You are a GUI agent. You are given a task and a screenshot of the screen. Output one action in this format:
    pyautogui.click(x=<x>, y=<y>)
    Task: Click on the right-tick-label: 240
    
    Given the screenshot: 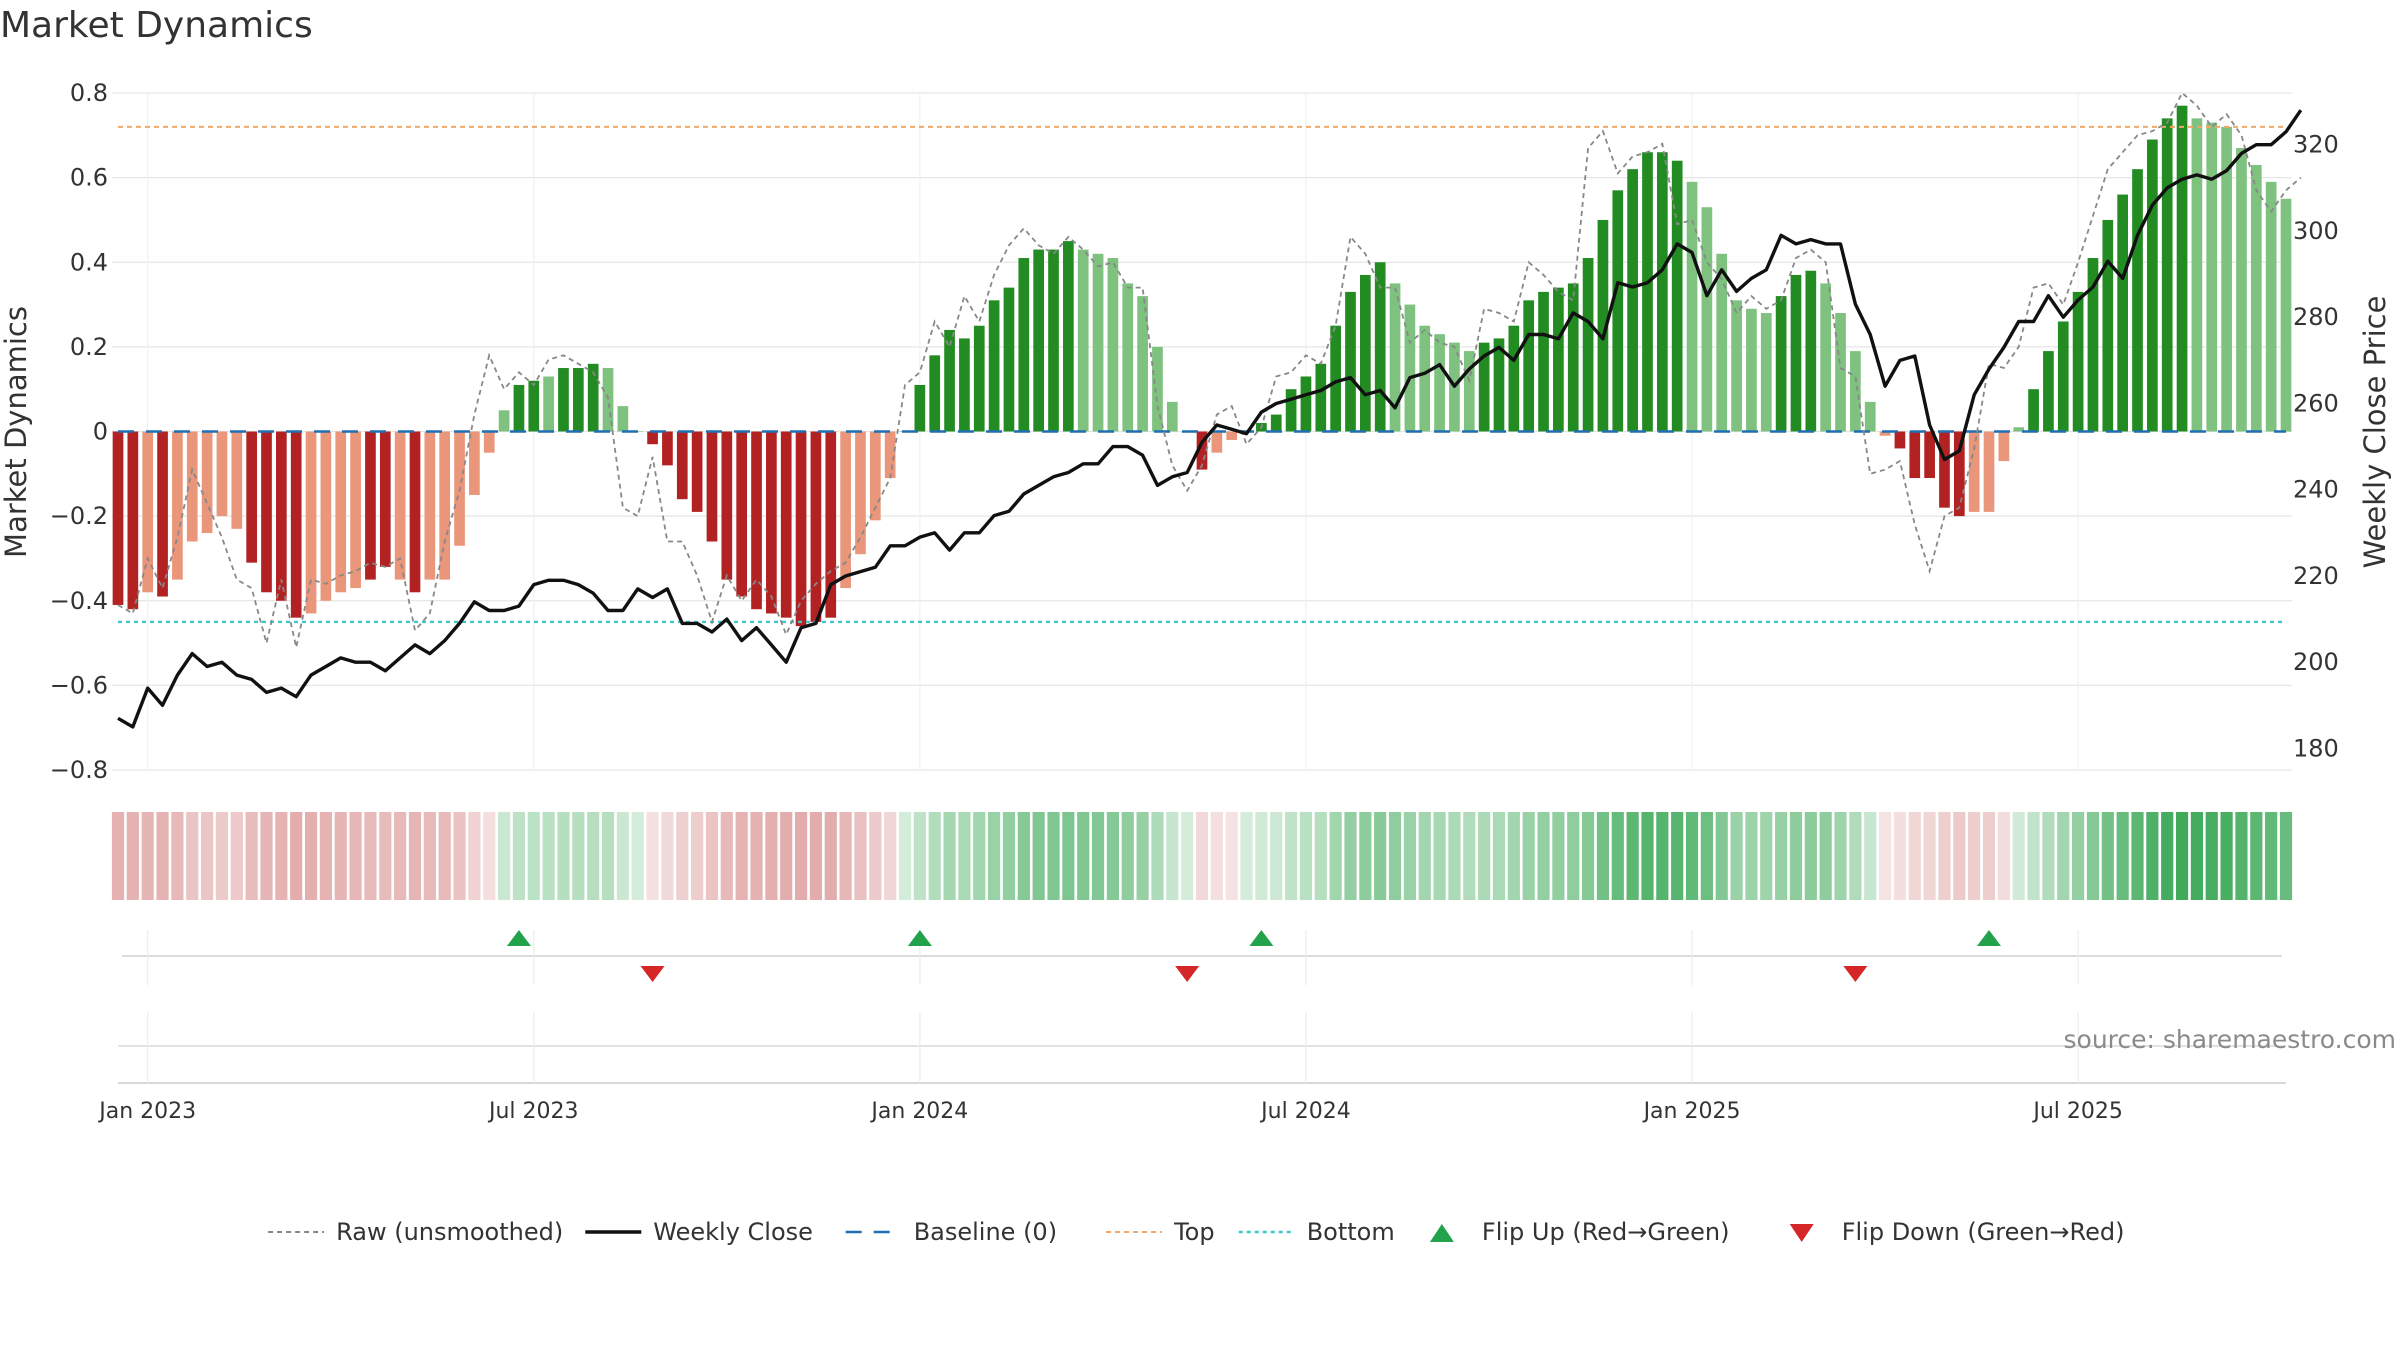 What is the action you would take?
    pyautogui.click(x=2316, y=490)
    